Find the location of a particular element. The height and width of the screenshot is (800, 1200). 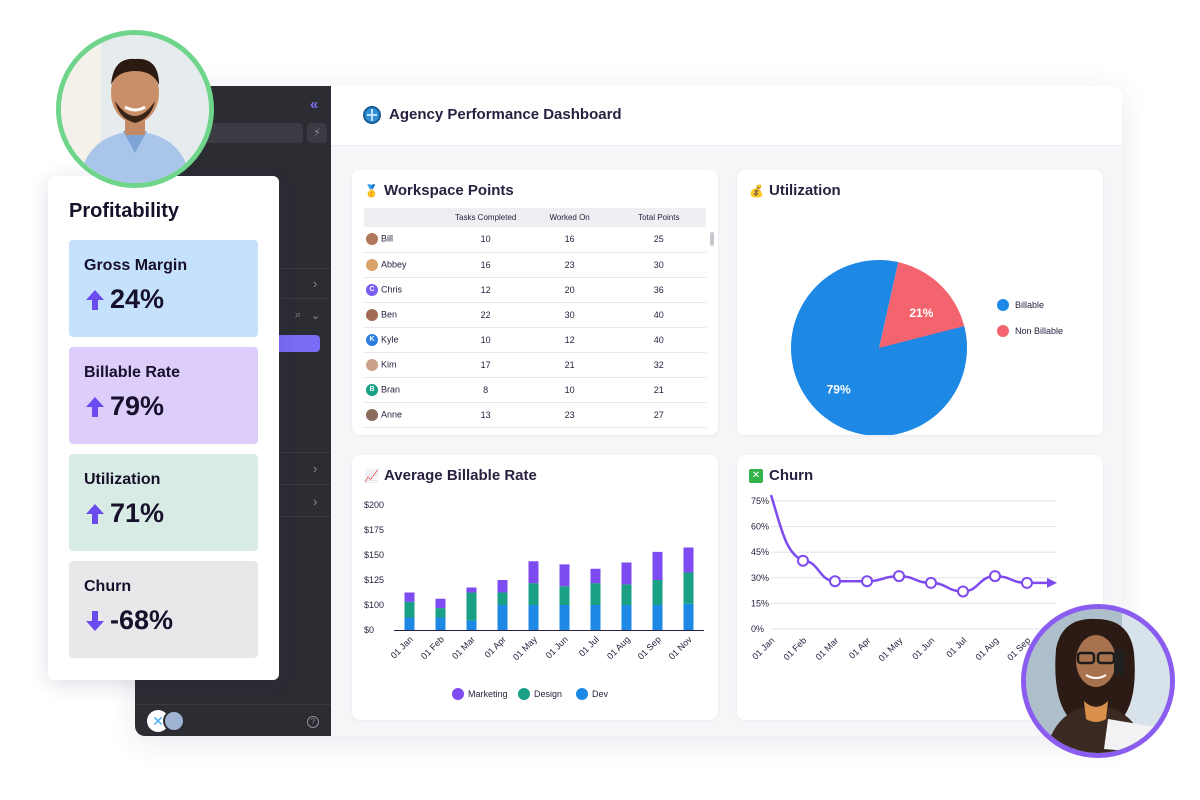

scrollbar is located at coordinates (712, 239).